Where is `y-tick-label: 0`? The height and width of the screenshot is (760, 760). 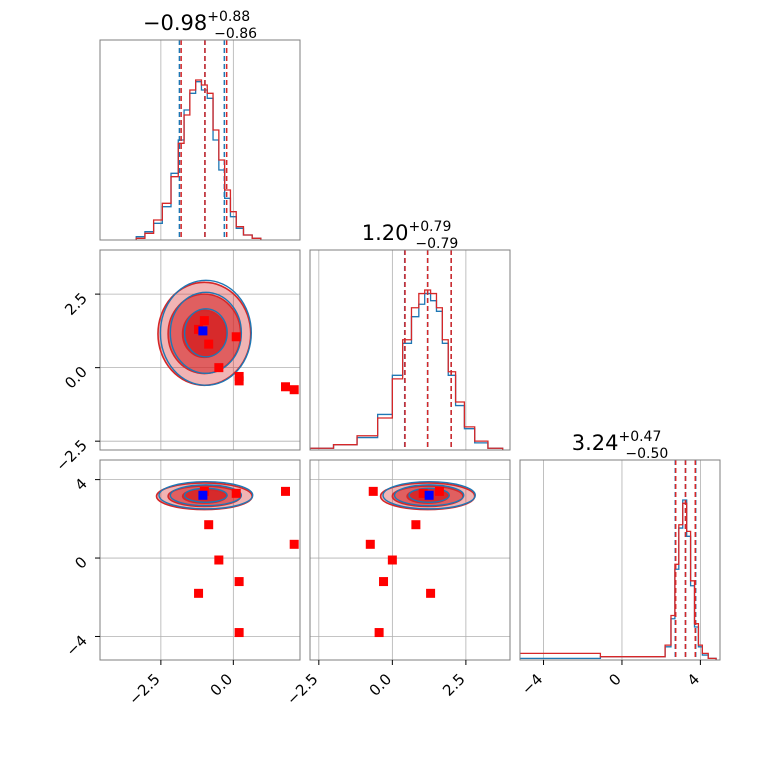 y-tick-label: 0 is located at coordinates (80, 562).